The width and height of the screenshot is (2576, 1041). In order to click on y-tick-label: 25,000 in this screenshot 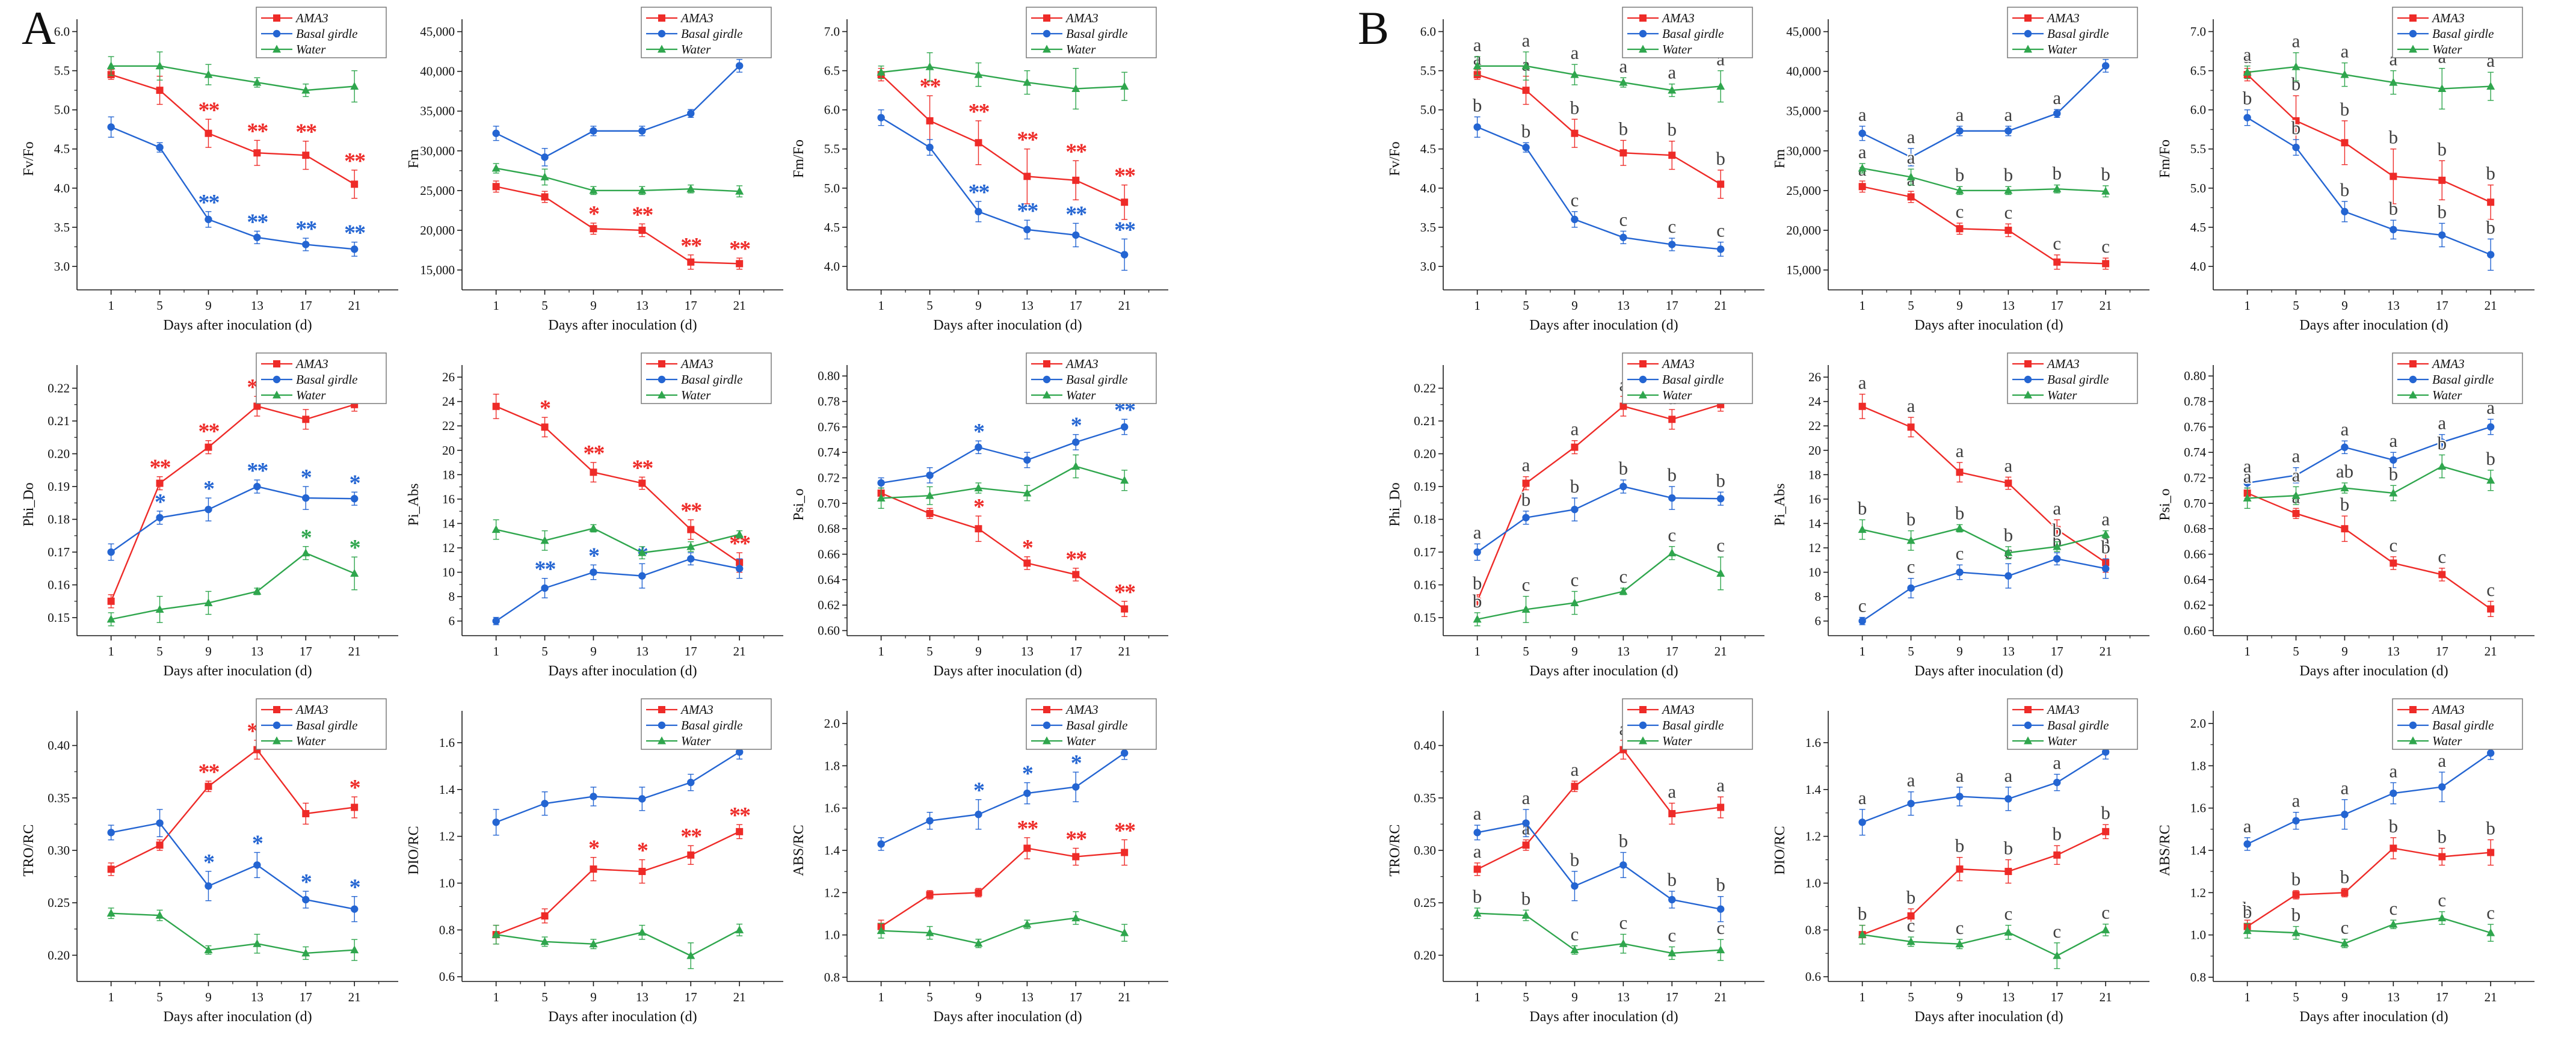, I will do `click(1803, 191)`.